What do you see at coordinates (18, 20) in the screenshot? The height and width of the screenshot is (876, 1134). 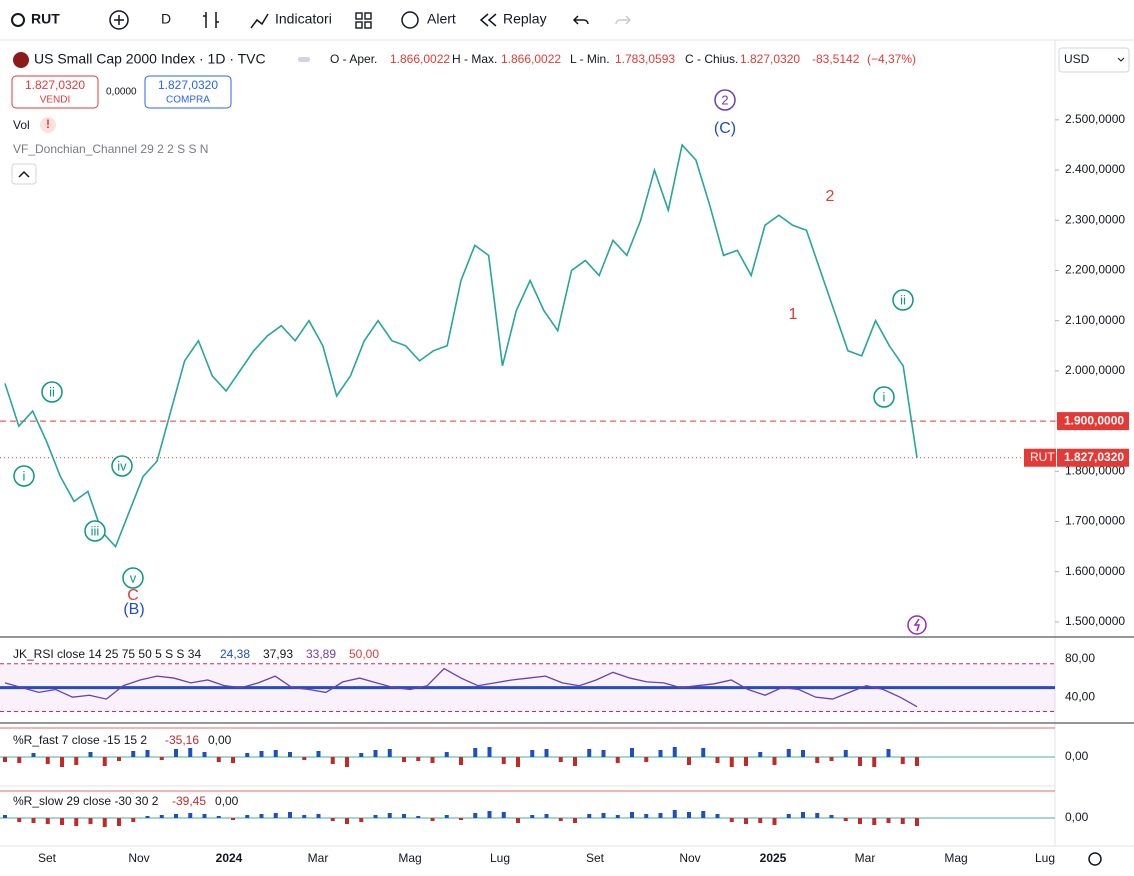 I see `search-icon` at bounding box center [18, 20].